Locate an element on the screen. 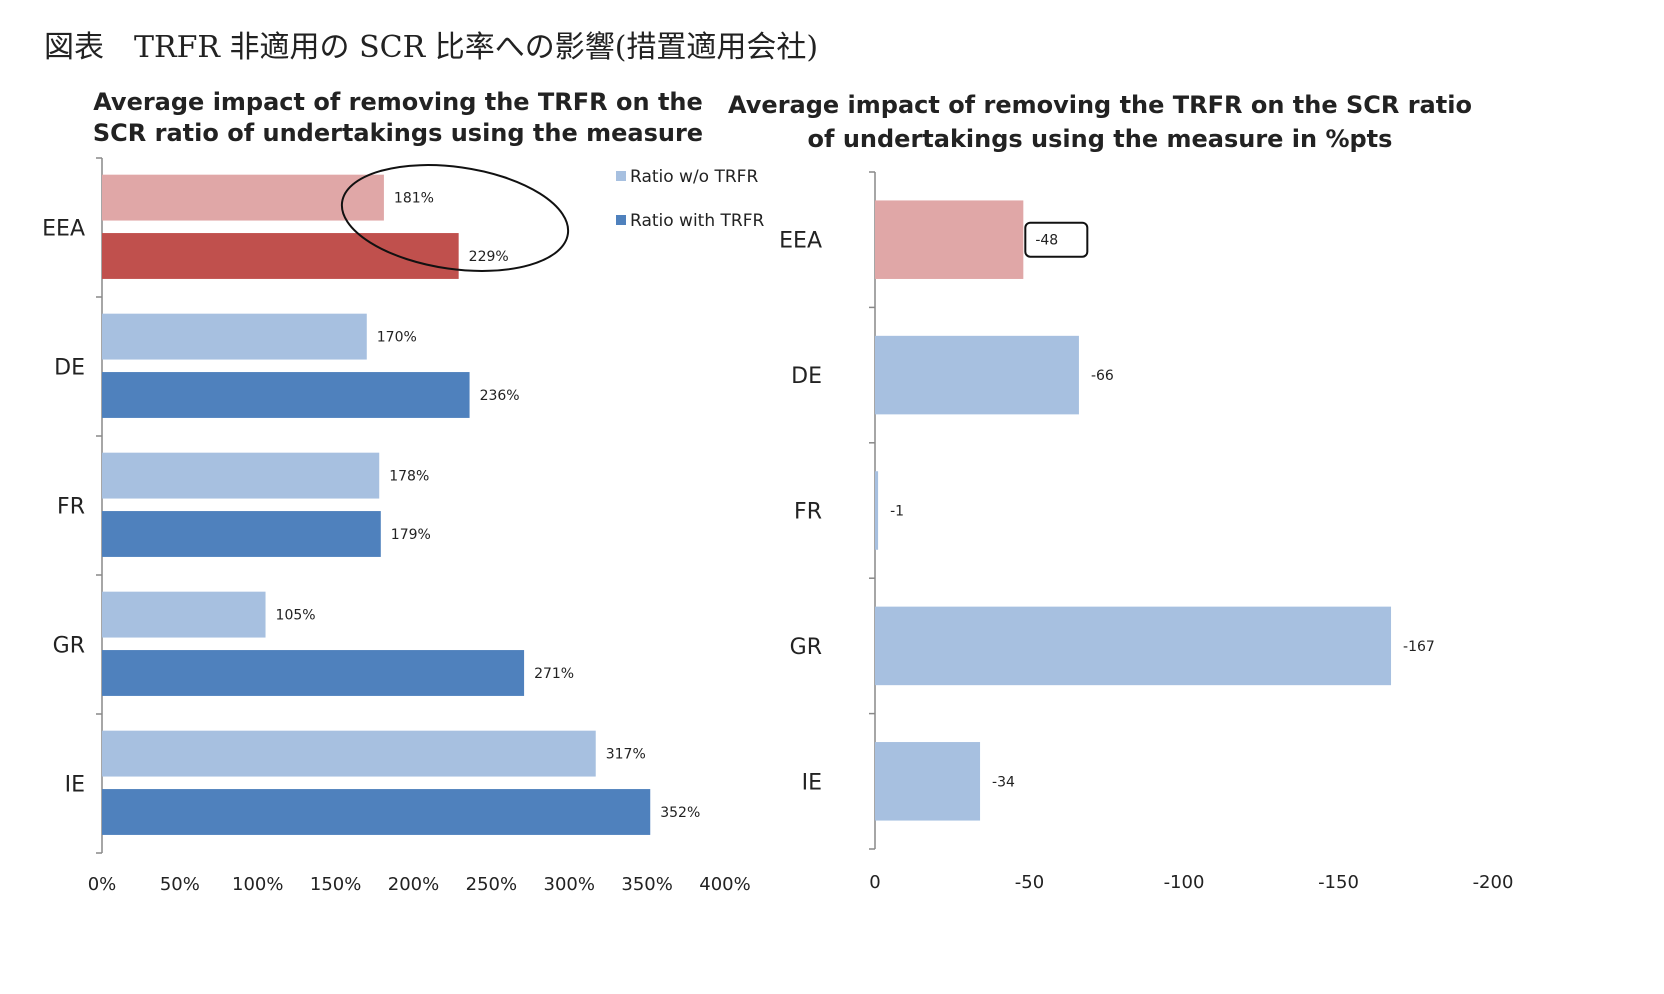  x-tick-label: -50 is located at coordinates (1029, 882).